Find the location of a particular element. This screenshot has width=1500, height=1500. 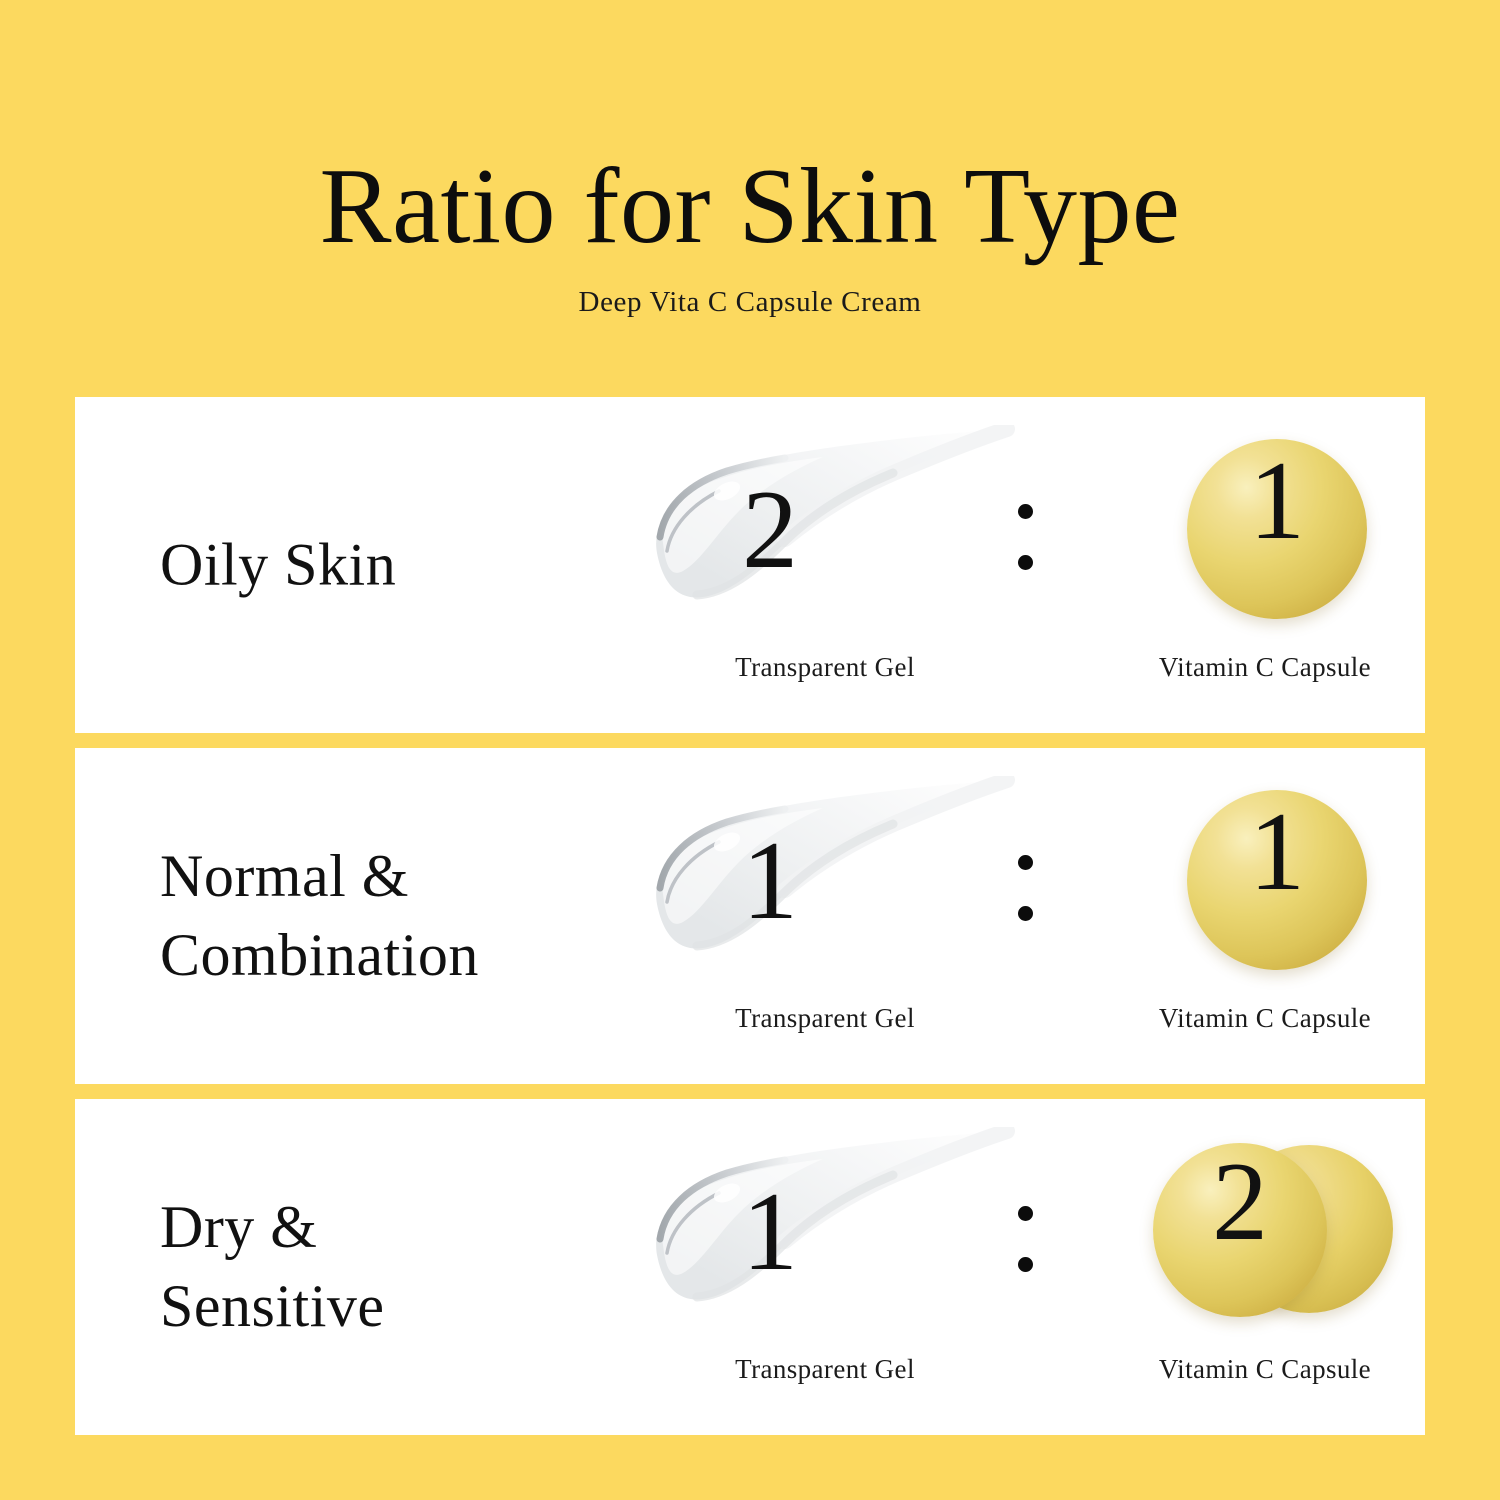

capsule-amount: 2 is located at coordinates (1240, 1202).